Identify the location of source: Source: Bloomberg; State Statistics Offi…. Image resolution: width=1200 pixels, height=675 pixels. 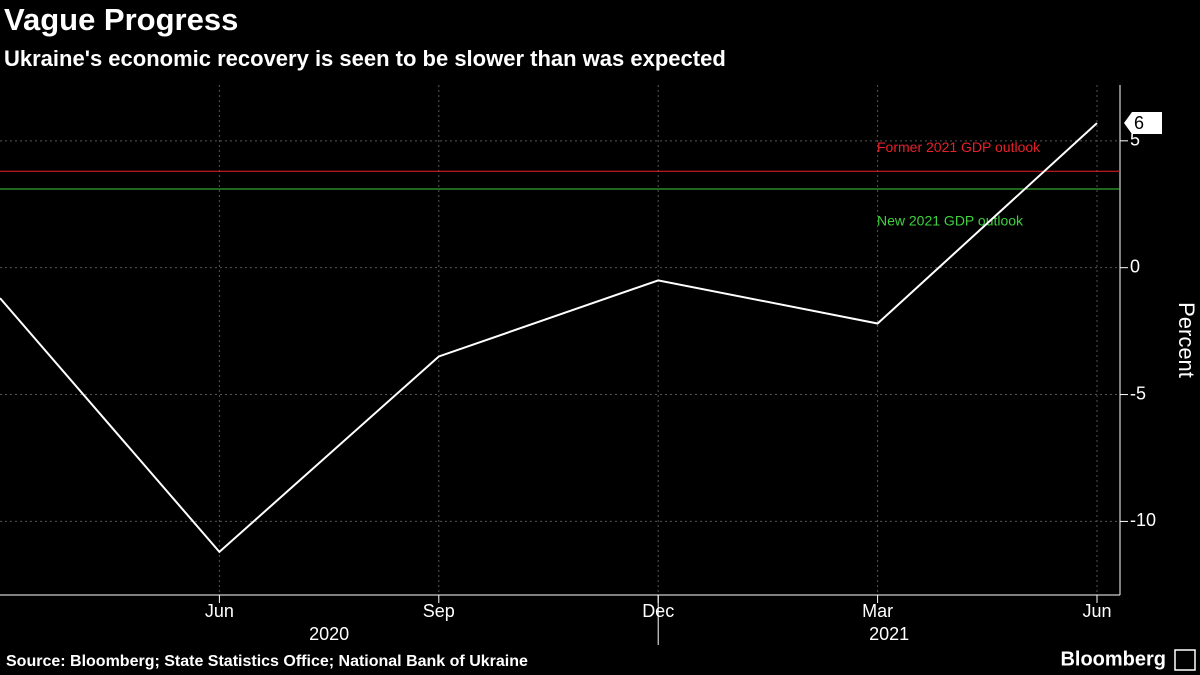
(267, 661).